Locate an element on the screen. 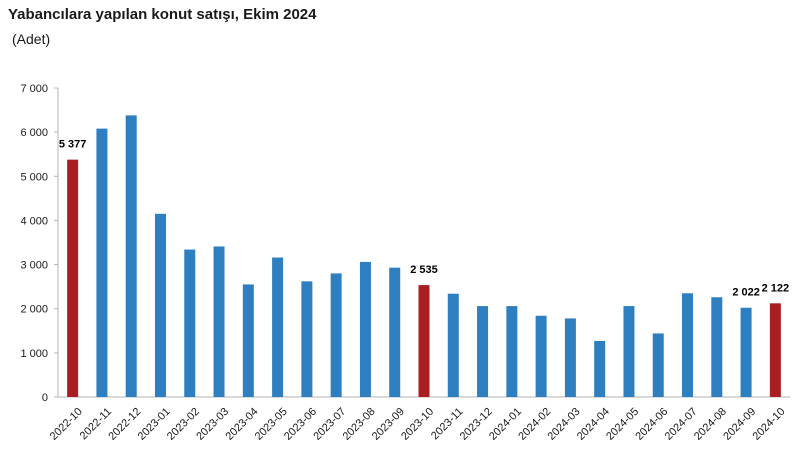  data-label-2024-09: 2 022 is located at coordinates (746, 293).